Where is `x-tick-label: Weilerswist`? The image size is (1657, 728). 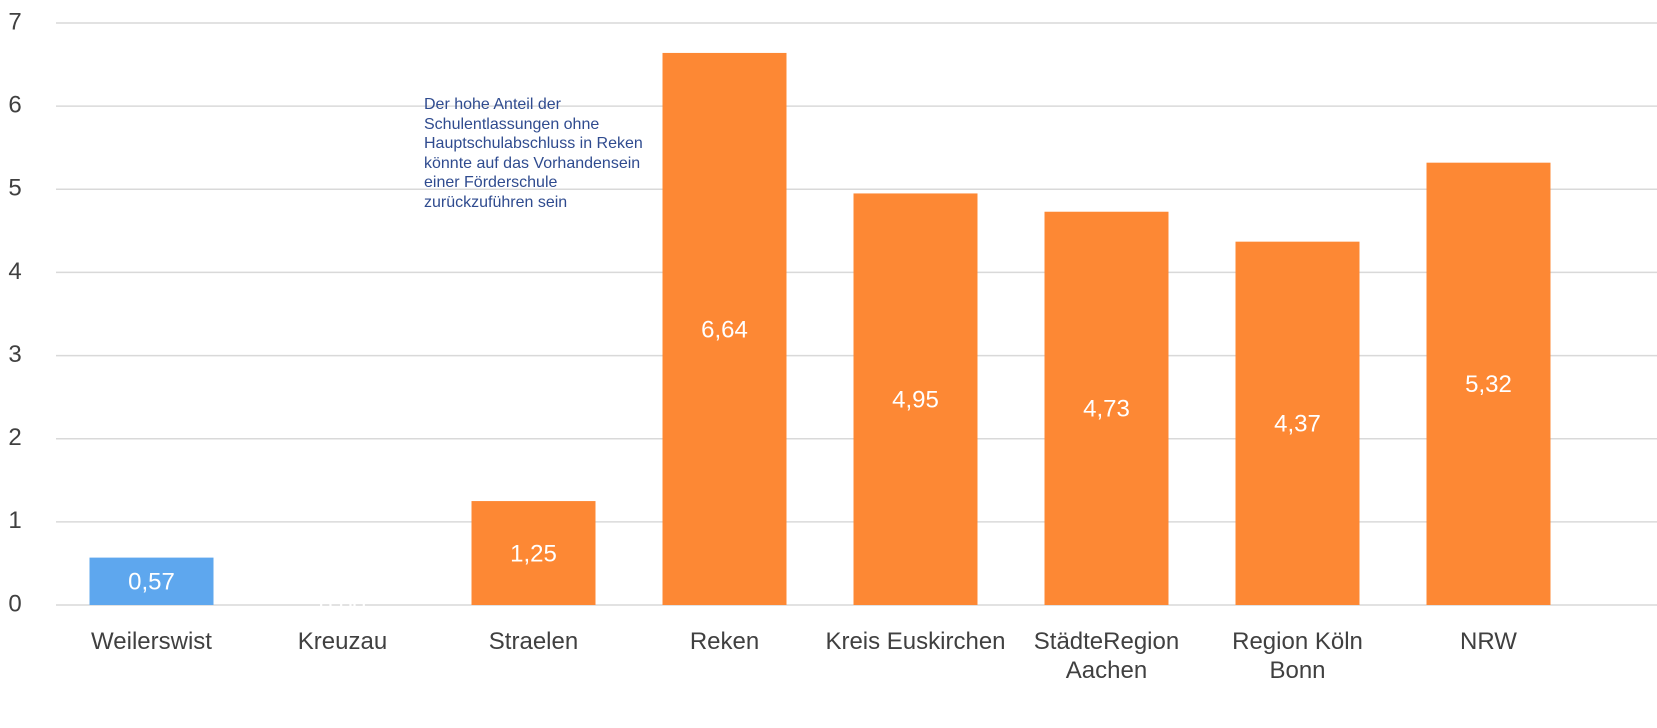
x-tick-label: Weilerswist is located at coordinates (151, 641).